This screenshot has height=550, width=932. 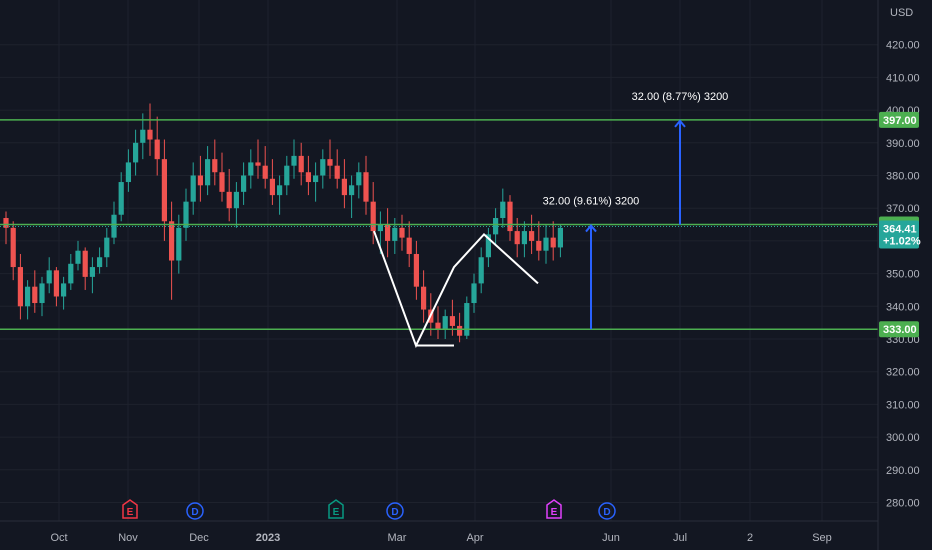 I want to click on y-tick-label: 340.00, so click(x=903, y=307).